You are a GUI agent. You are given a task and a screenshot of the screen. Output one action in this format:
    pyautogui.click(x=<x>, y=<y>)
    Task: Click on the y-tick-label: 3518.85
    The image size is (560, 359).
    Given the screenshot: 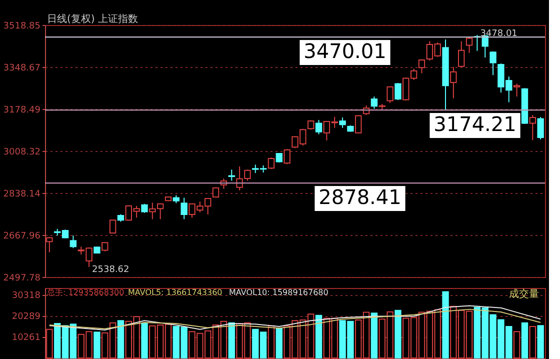 What is the action you would take?
    pyautogui.click(x=21, y=27)
    